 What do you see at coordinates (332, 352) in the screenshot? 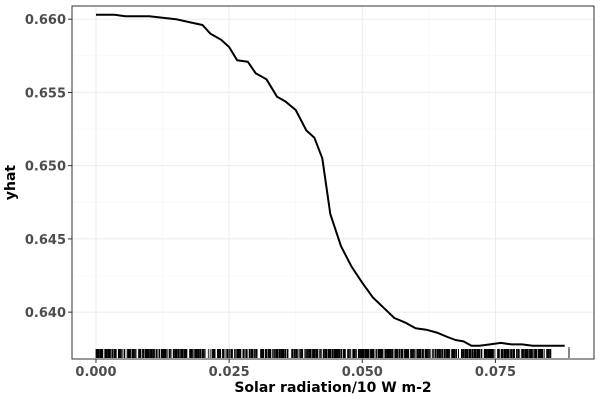
I see `rug-marks` at bounding box center [332, 352].